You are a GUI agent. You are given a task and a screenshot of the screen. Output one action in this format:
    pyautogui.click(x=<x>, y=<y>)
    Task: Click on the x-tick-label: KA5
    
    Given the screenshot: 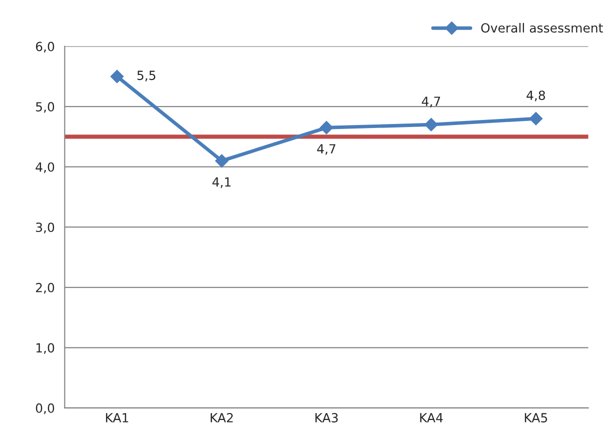 What is the action you would take?
    pyautogui.click(x=536, y=417)
    